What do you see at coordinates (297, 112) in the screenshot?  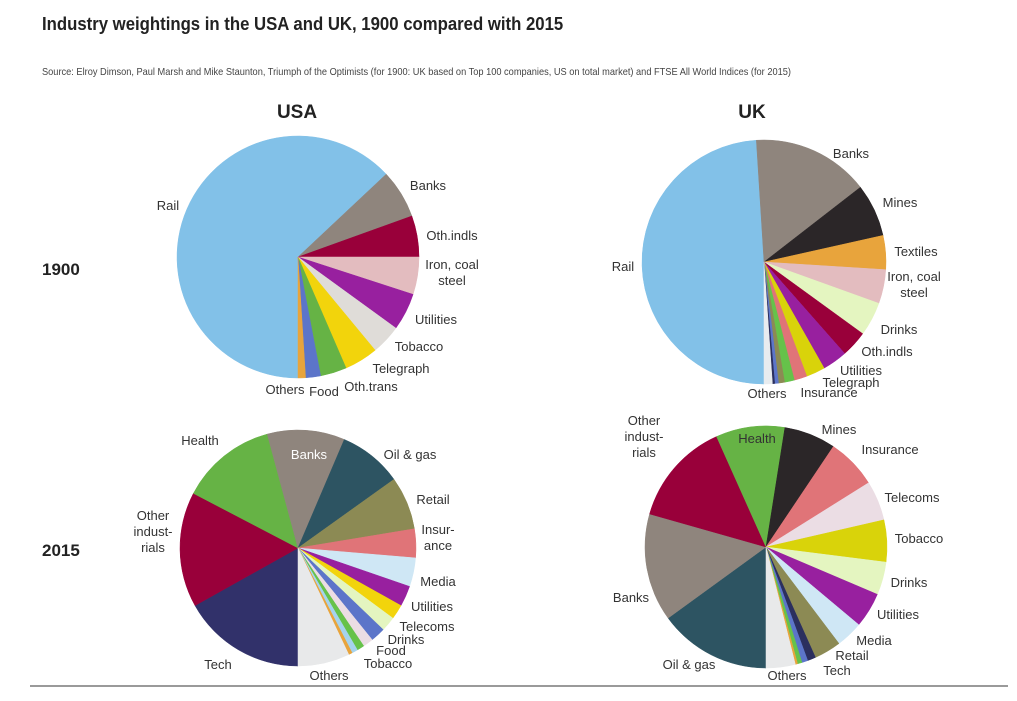 I see `column-header-usa: USA` at bounding box center [297, 112].